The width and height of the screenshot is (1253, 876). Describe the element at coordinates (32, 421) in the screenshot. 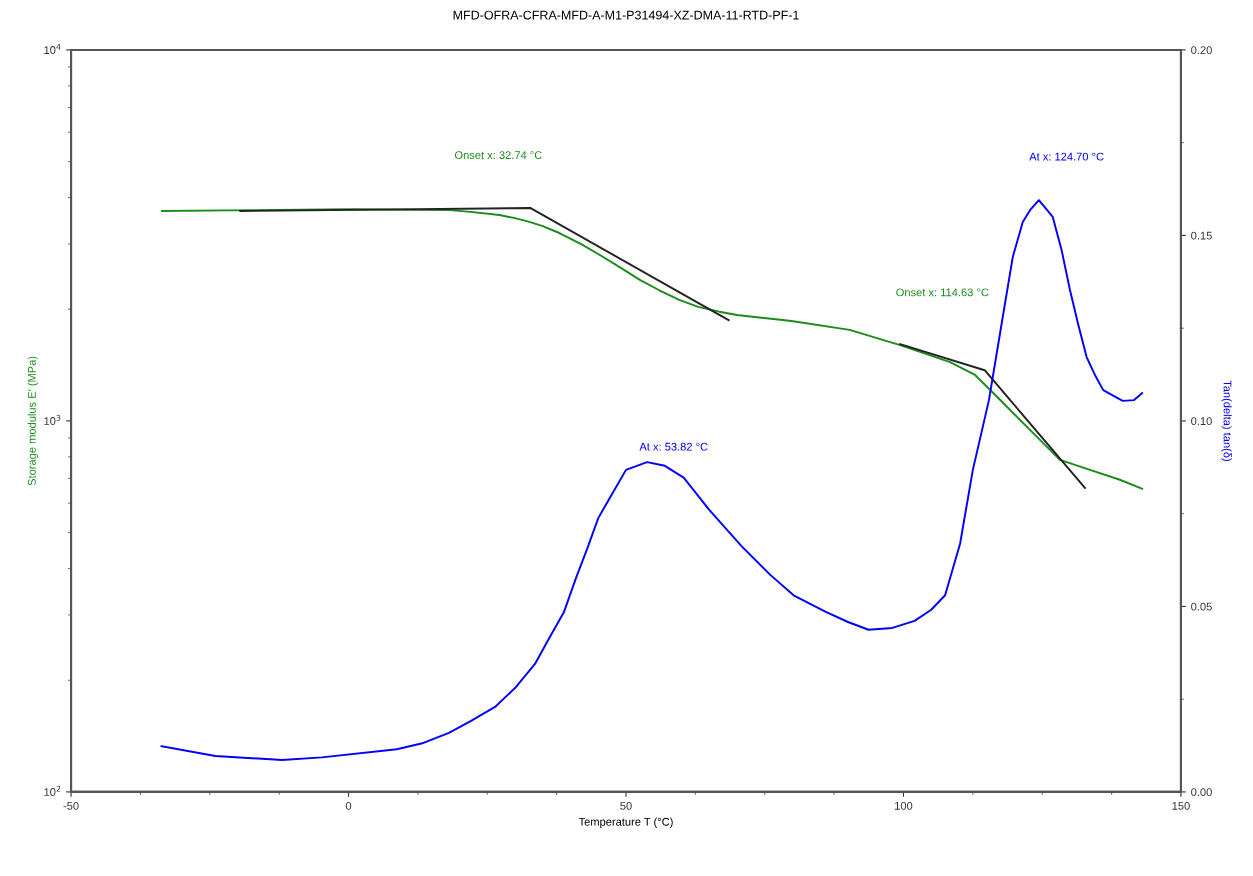

I see `y-axis-title: Storage modulus E′ (MPa)` at that location.